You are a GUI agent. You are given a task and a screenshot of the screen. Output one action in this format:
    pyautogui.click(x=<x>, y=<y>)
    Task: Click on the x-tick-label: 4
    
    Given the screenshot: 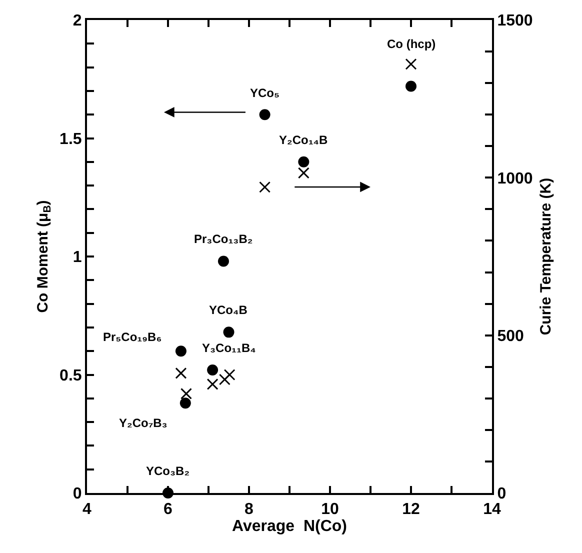 What is the action you would take?
    pyautogui.click(x=87, y=509)
    